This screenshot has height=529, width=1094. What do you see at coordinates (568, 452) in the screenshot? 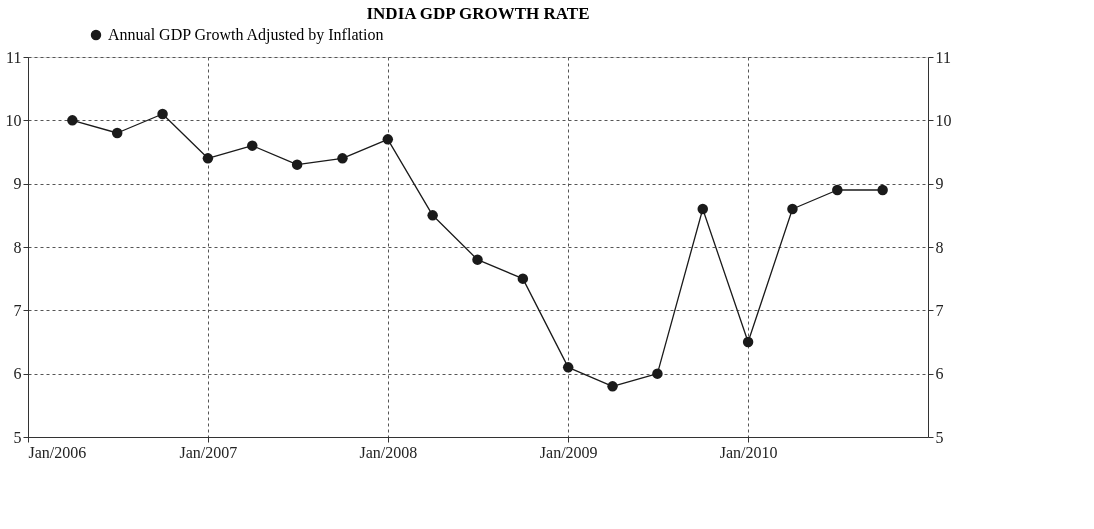
I see `x-tick-label: Jan/2009` at bounding box center [568, 452].